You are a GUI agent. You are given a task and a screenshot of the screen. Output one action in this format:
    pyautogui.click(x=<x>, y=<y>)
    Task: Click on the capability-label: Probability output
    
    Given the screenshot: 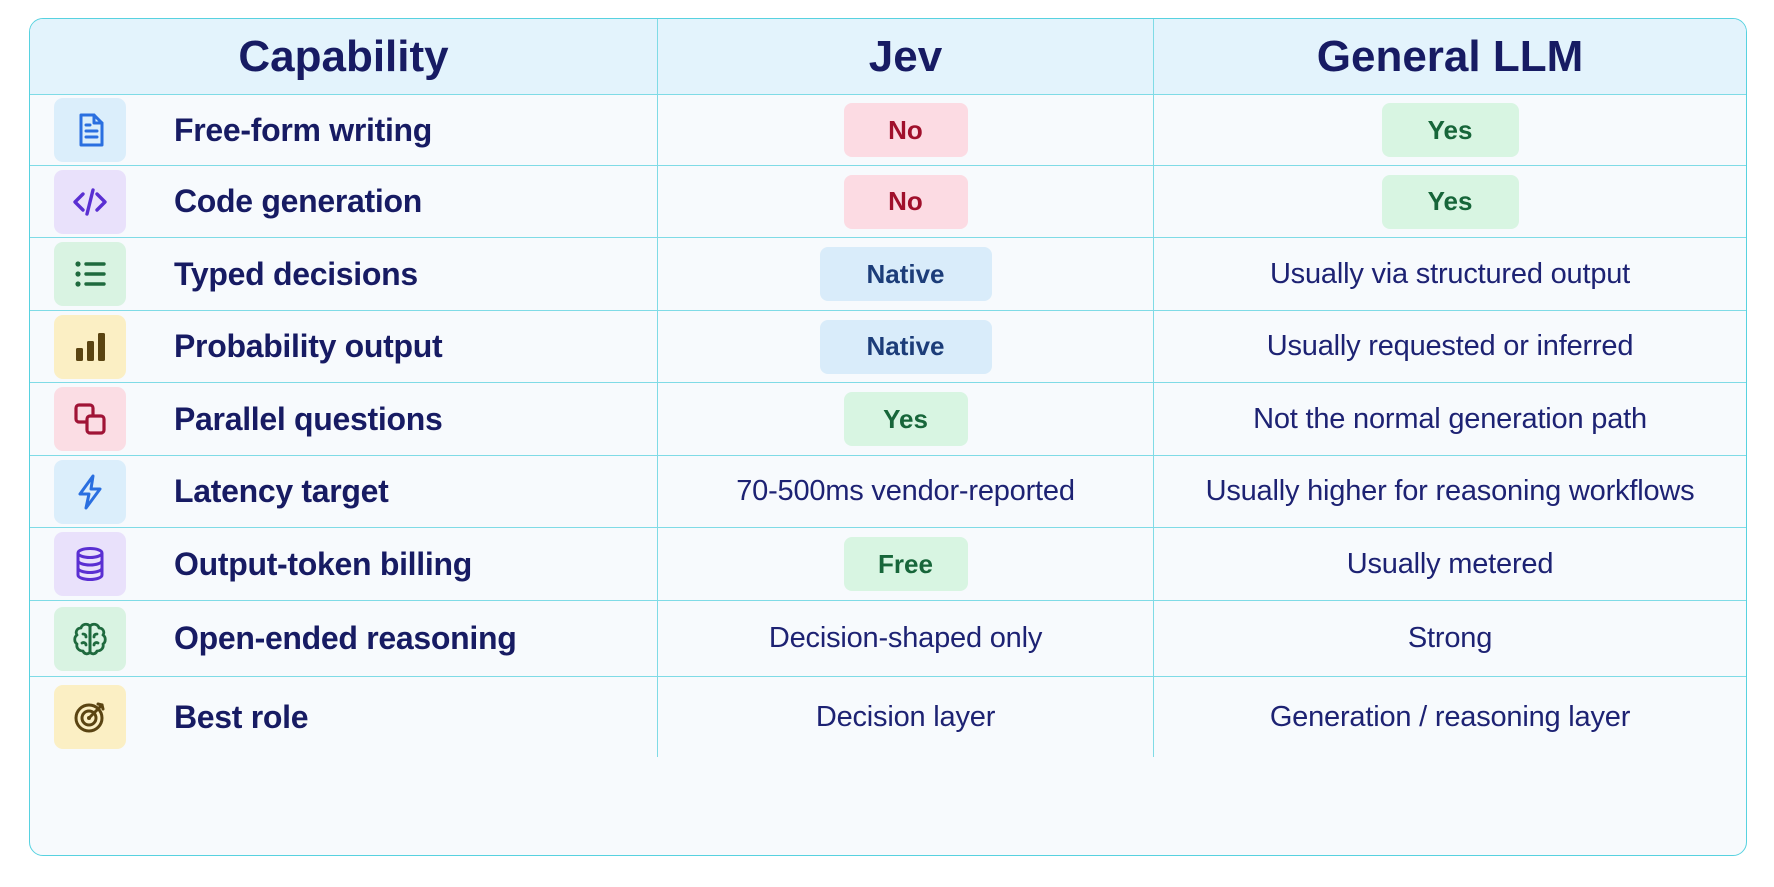 What is the action you would take?
    pyautogui.click(x=308, y=346)
    